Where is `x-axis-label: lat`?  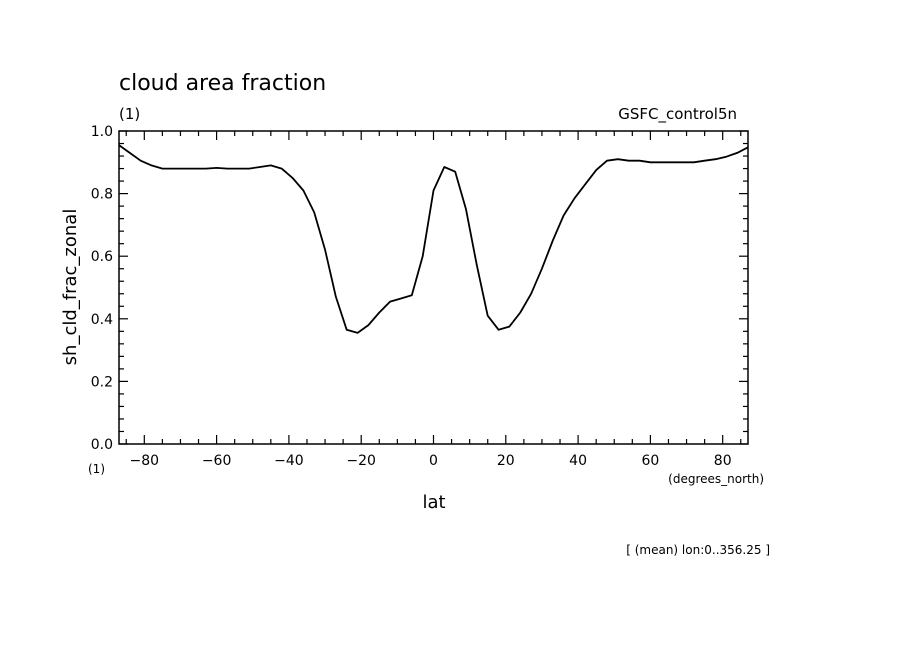
x-axis-label: lat is located at coordinates (433, 502).